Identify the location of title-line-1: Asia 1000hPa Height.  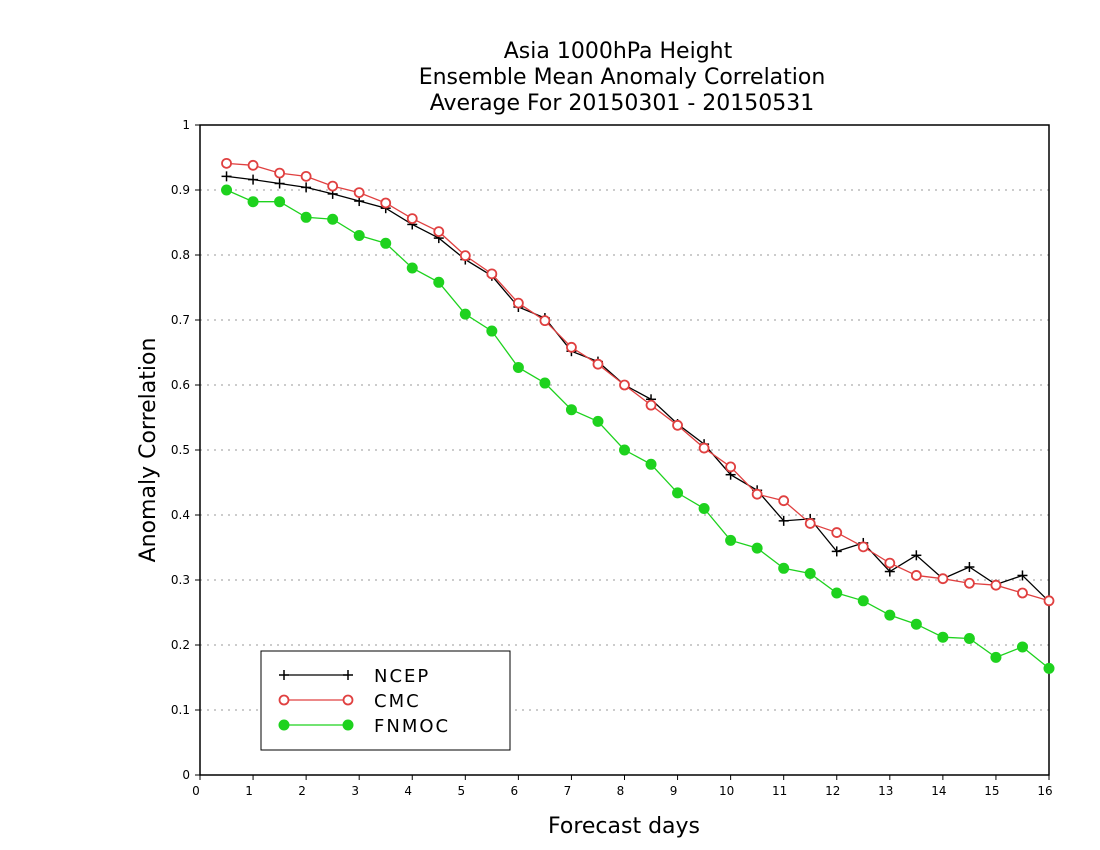
(618, 51).